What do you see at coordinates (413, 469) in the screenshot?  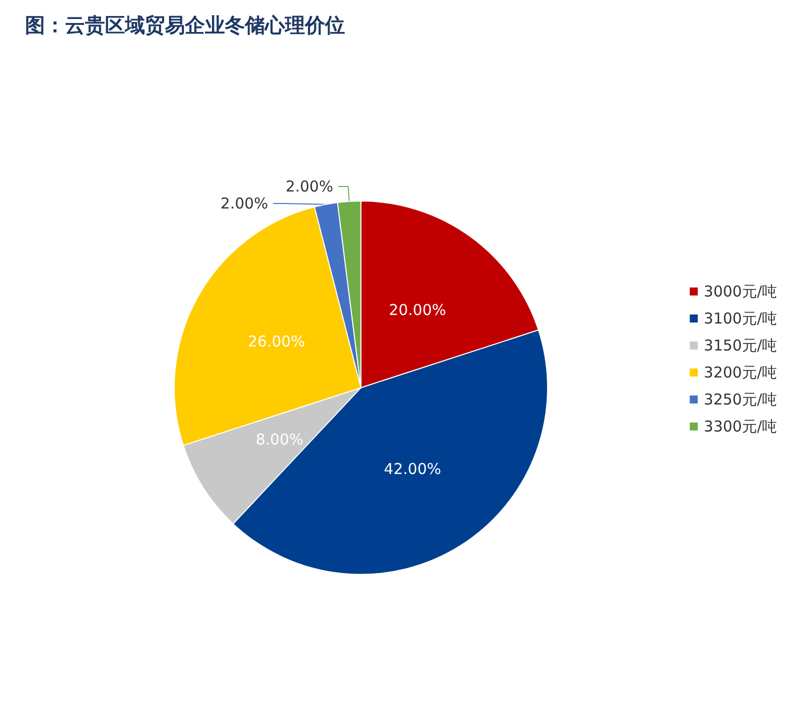 I see `data-label: 42.00%` at bounding box center [413, 469].